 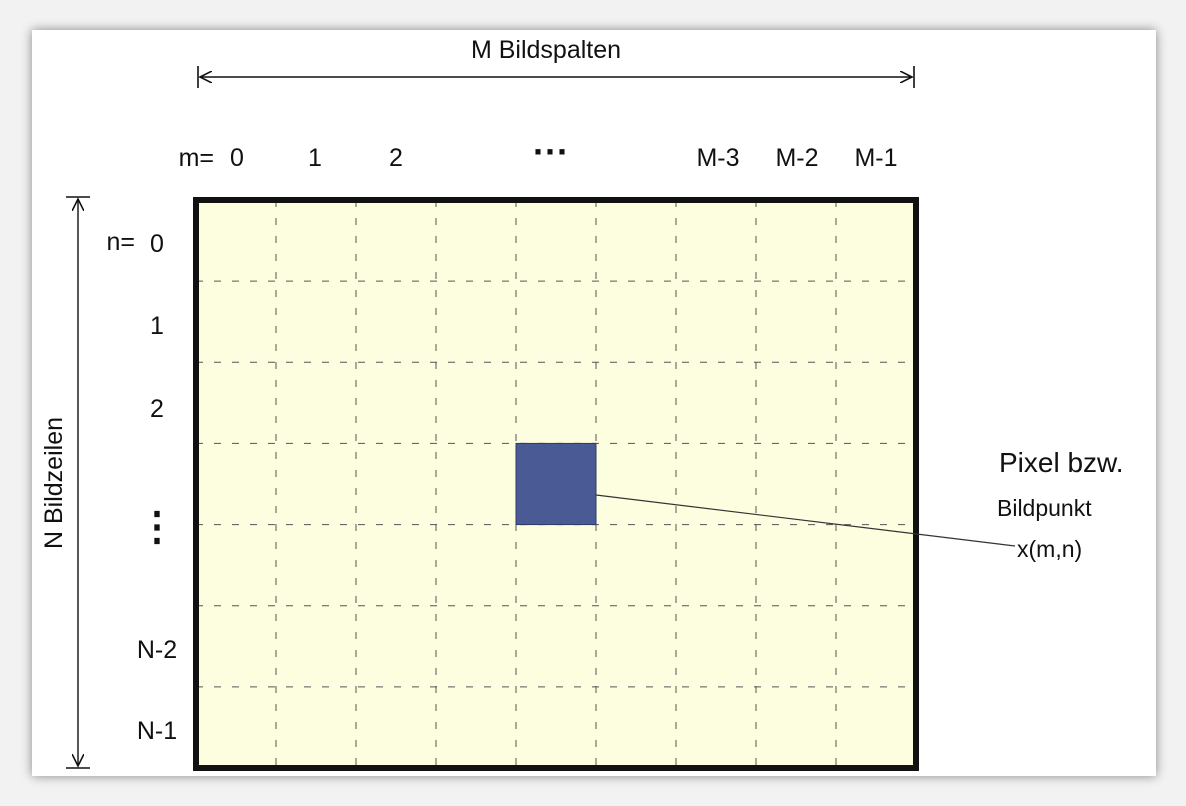 I want to click on m-prefix: m=, so click(x=196, y=158).